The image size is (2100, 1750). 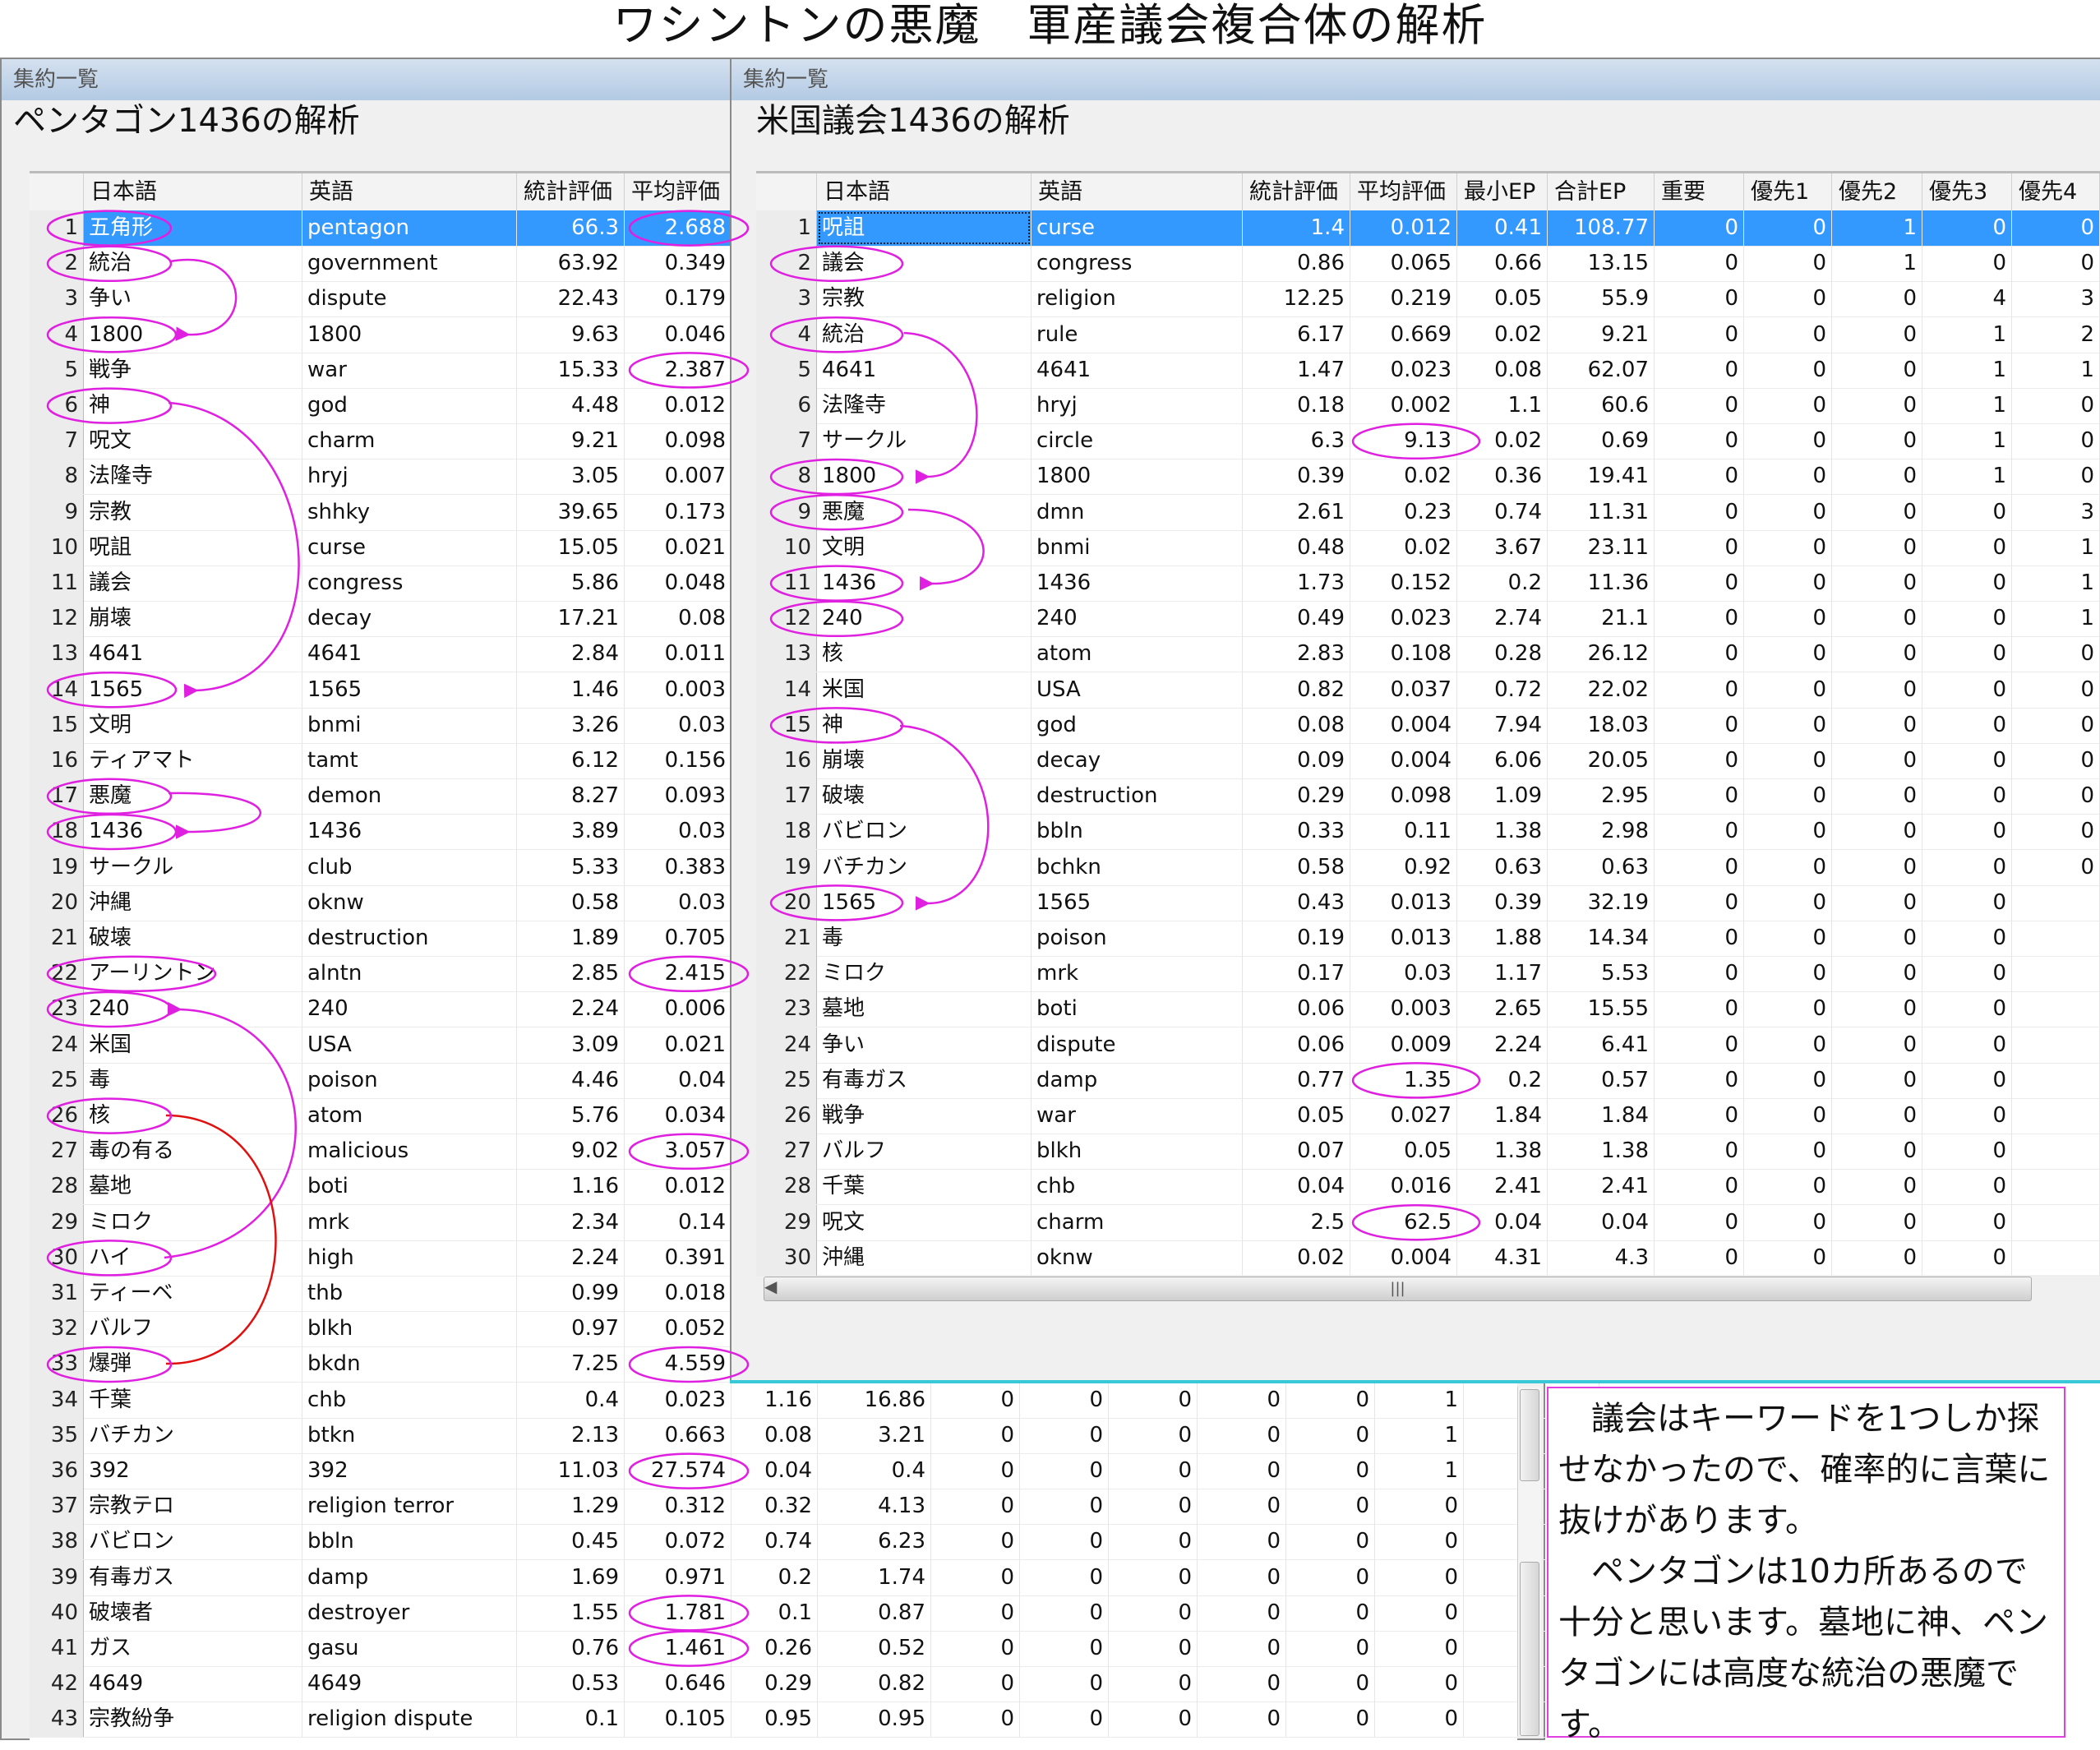 What do you see at coordinates (193, 512) in the screenshot?
I see `japanese-cell: 宗教` at bounding box center [193, 512].